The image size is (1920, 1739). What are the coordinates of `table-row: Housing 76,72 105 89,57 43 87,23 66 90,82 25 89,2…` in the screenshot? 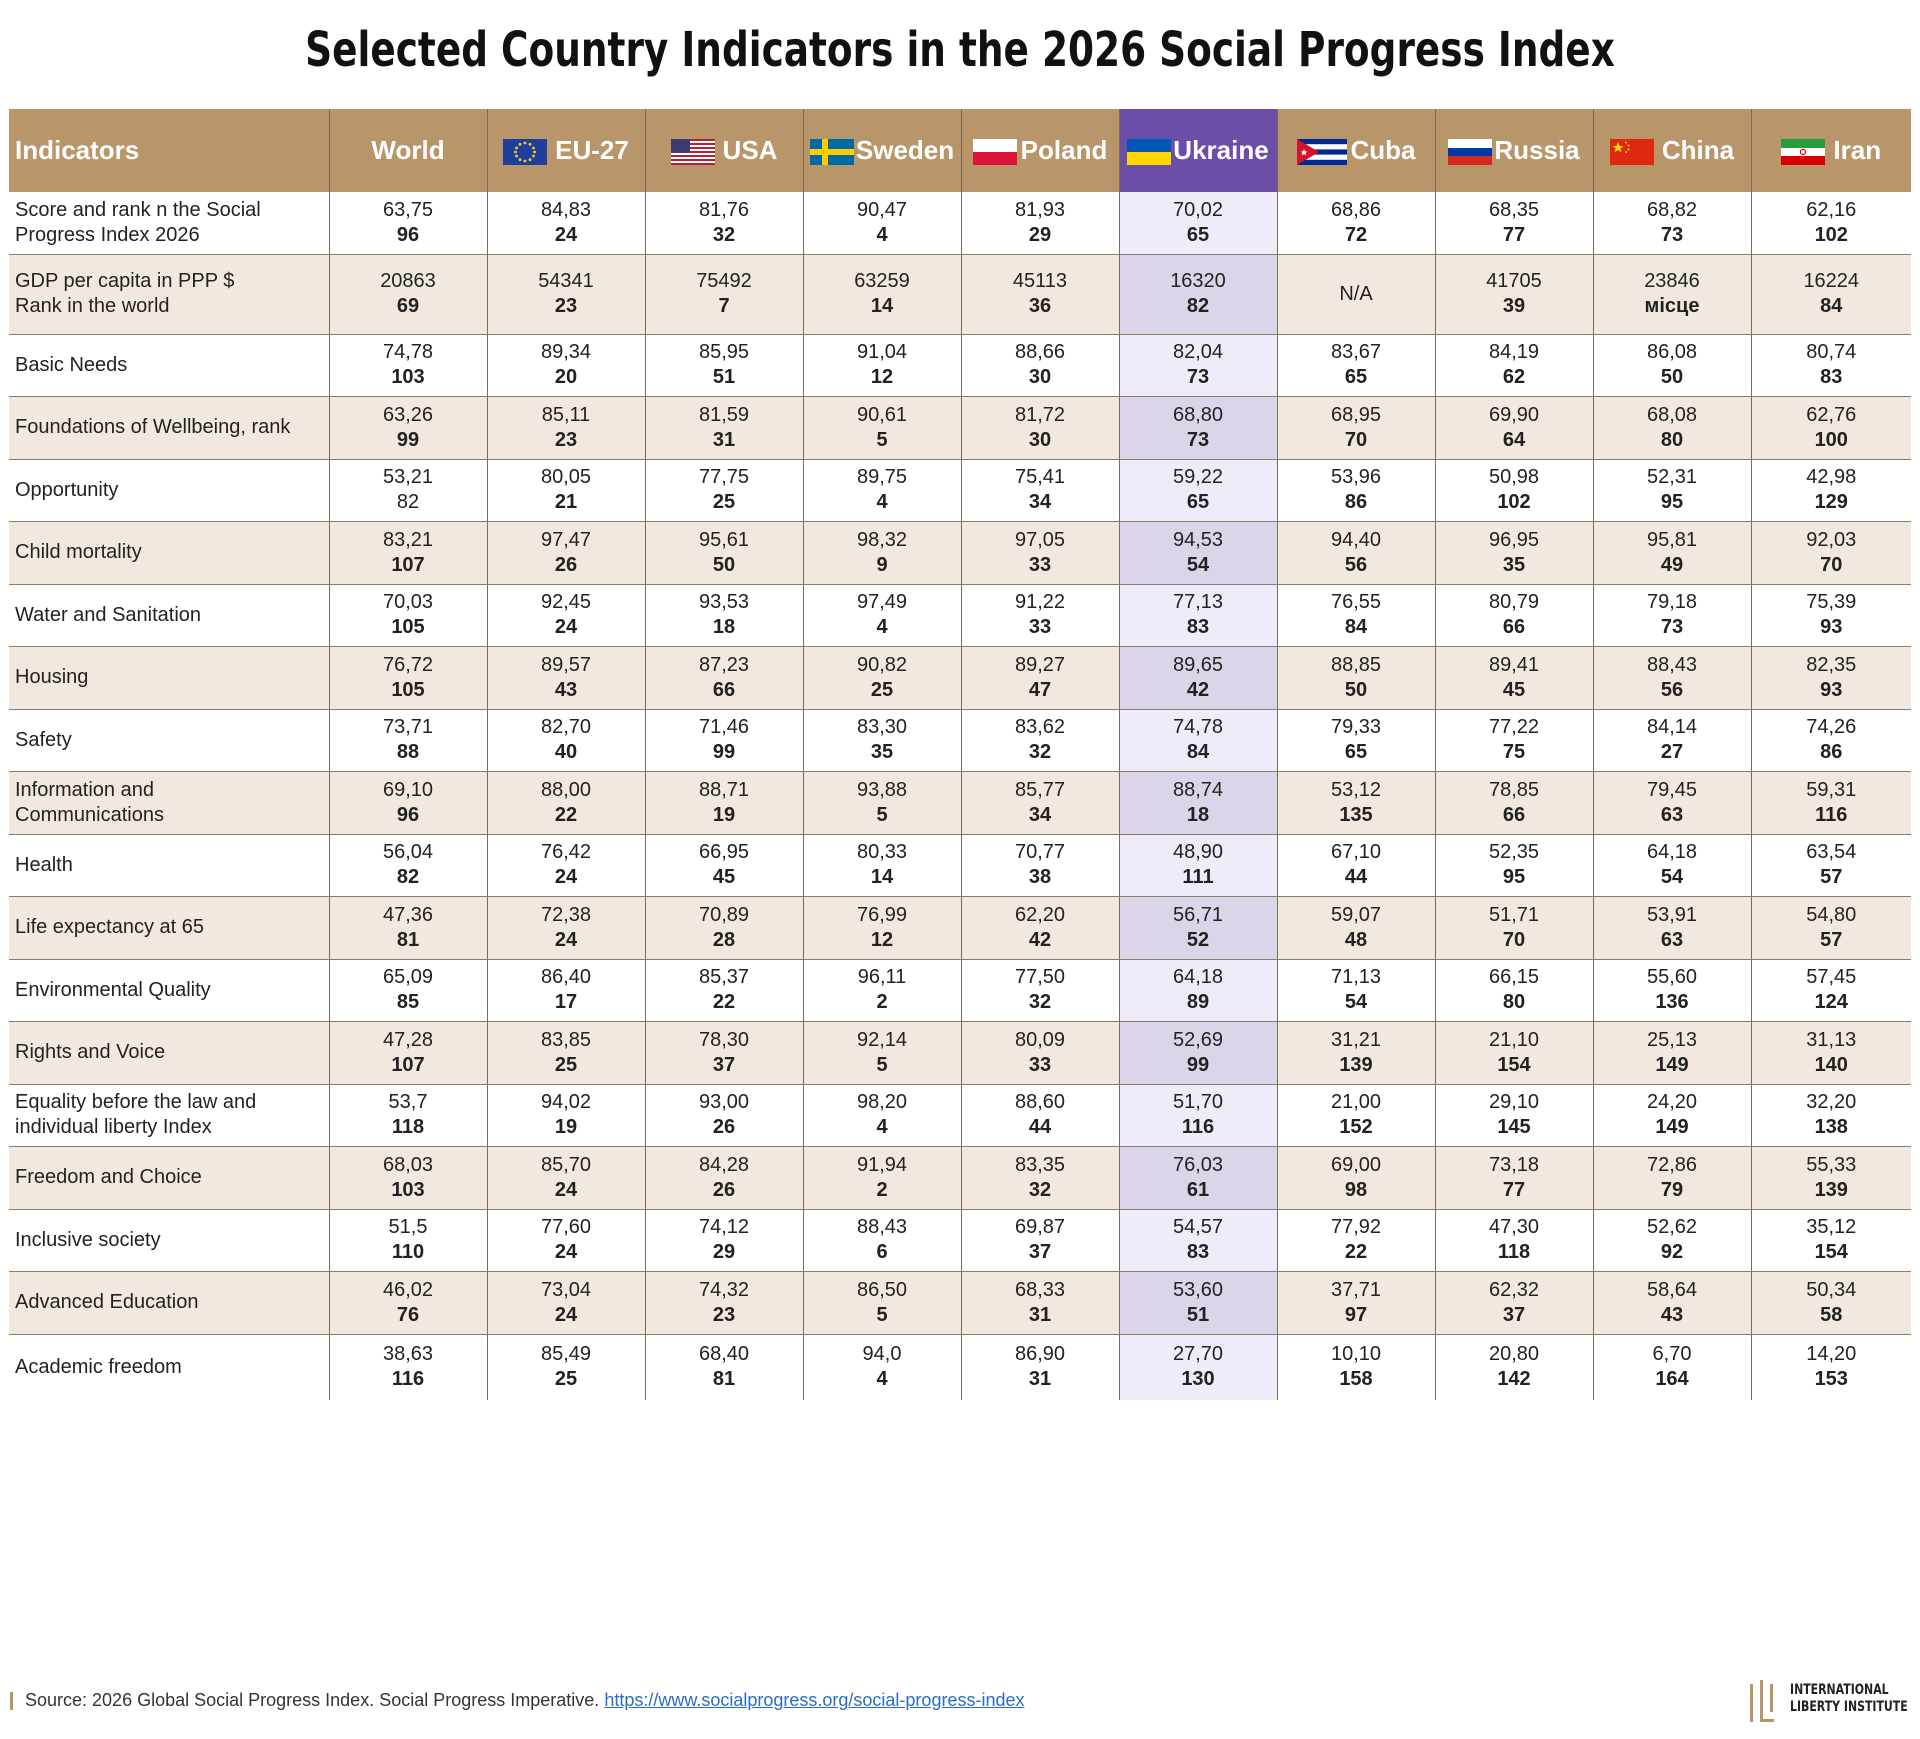 It's located at (960, 678).